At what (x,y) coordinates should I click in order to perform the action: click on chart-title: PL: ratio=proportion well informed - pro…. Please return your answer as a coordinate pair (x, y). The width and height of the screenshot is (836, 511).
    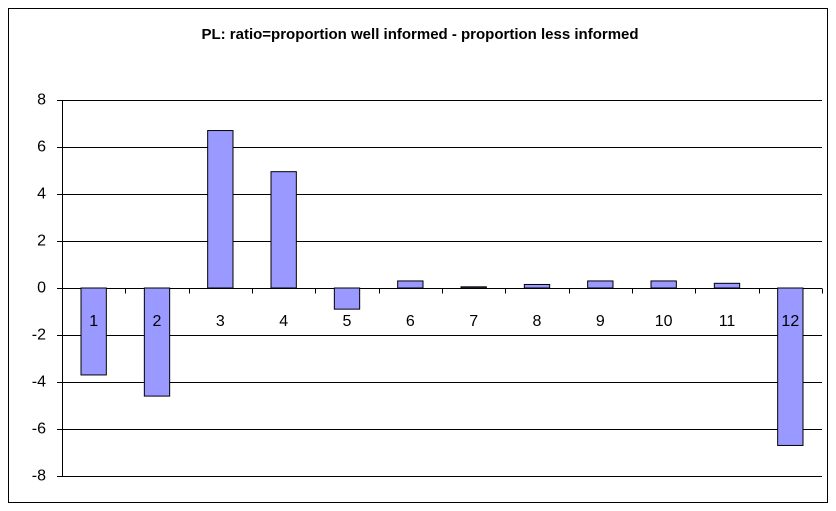
    Looking at the image, I should click on (419, 34).